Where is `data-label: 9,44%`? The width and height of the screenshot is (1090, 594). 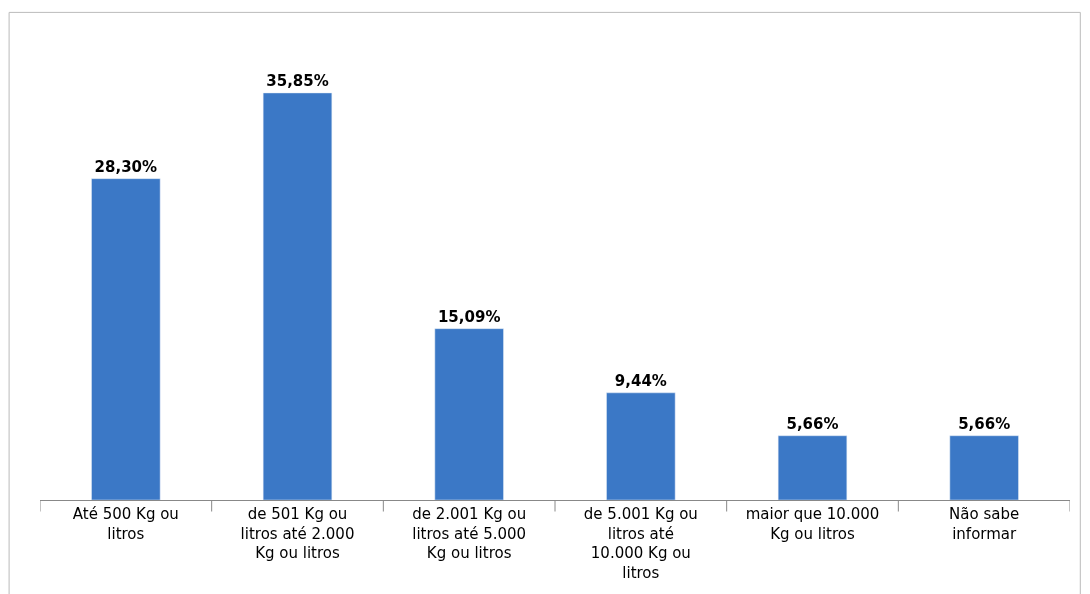 data-label: 9,44% is located at coordinates (640, 380).